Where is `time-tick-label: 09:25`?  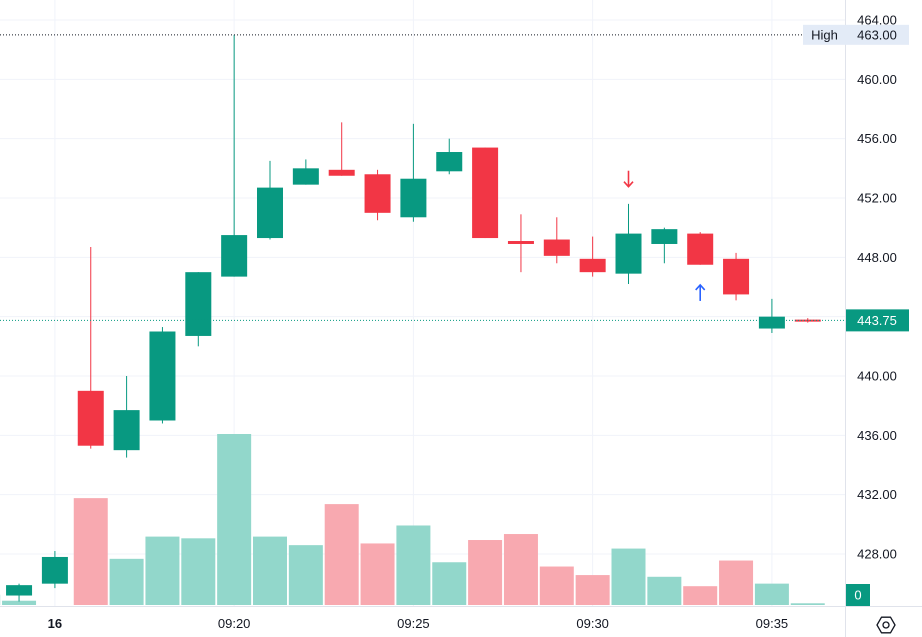 time-tick-label: 09:25 is located at coordinates (413, 623).